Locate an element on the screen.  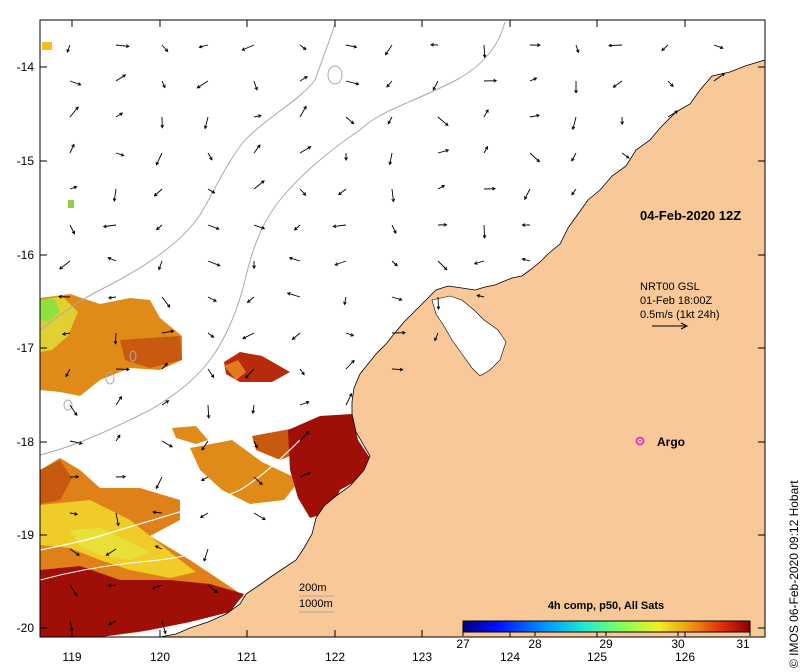
argo-float-marker is located at coordinates (640, 441).